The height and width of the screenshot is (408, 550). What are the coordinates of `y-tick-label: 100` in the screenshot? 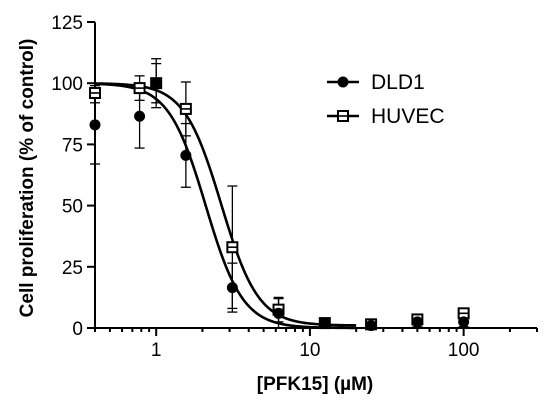 It's located at (67, 84).